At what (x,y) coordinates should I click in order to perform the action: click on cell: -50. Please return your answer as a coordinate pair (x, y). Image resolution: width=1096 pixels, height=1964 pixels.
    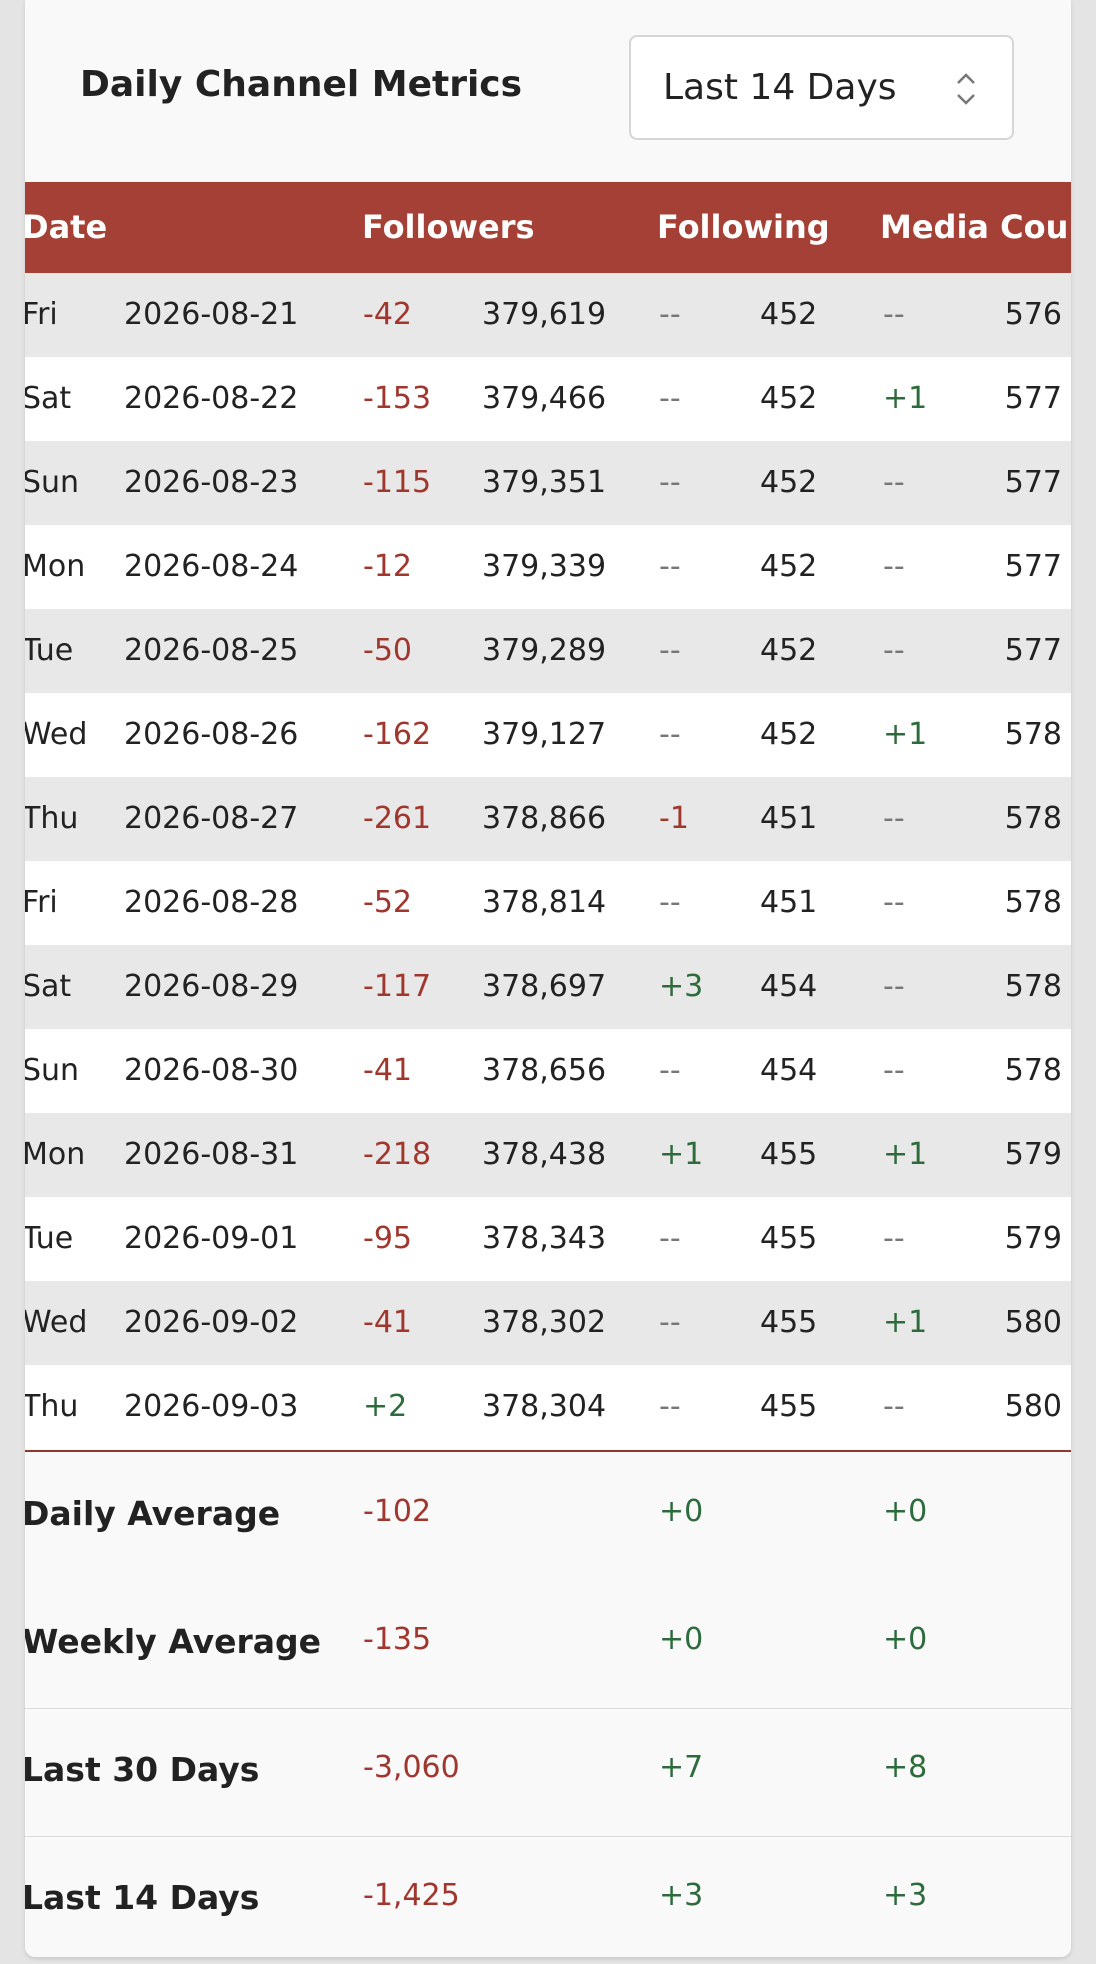
    Looking at the image, I should click on (387, 650).